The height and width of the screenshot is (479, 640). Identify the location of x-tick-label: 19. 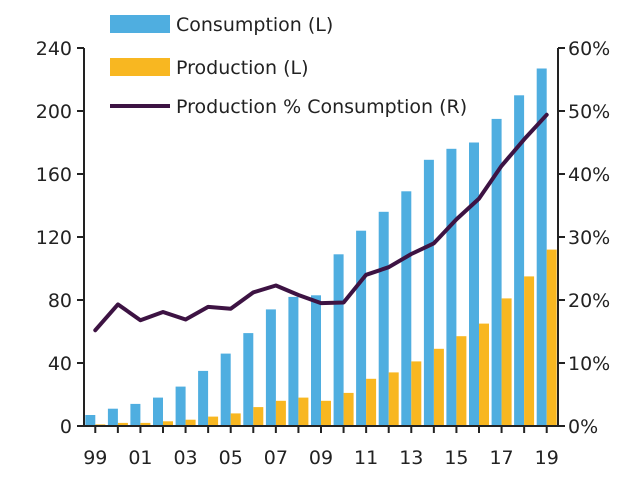
(547, 458).